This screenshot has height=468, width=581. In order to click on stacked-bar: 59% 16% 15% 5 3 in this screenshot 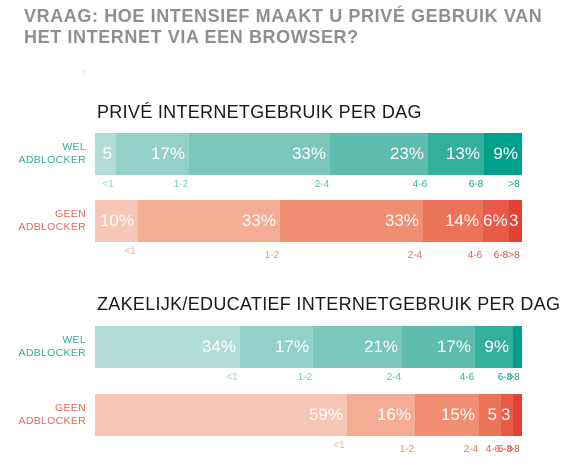, I will do `click(308, 415)`.